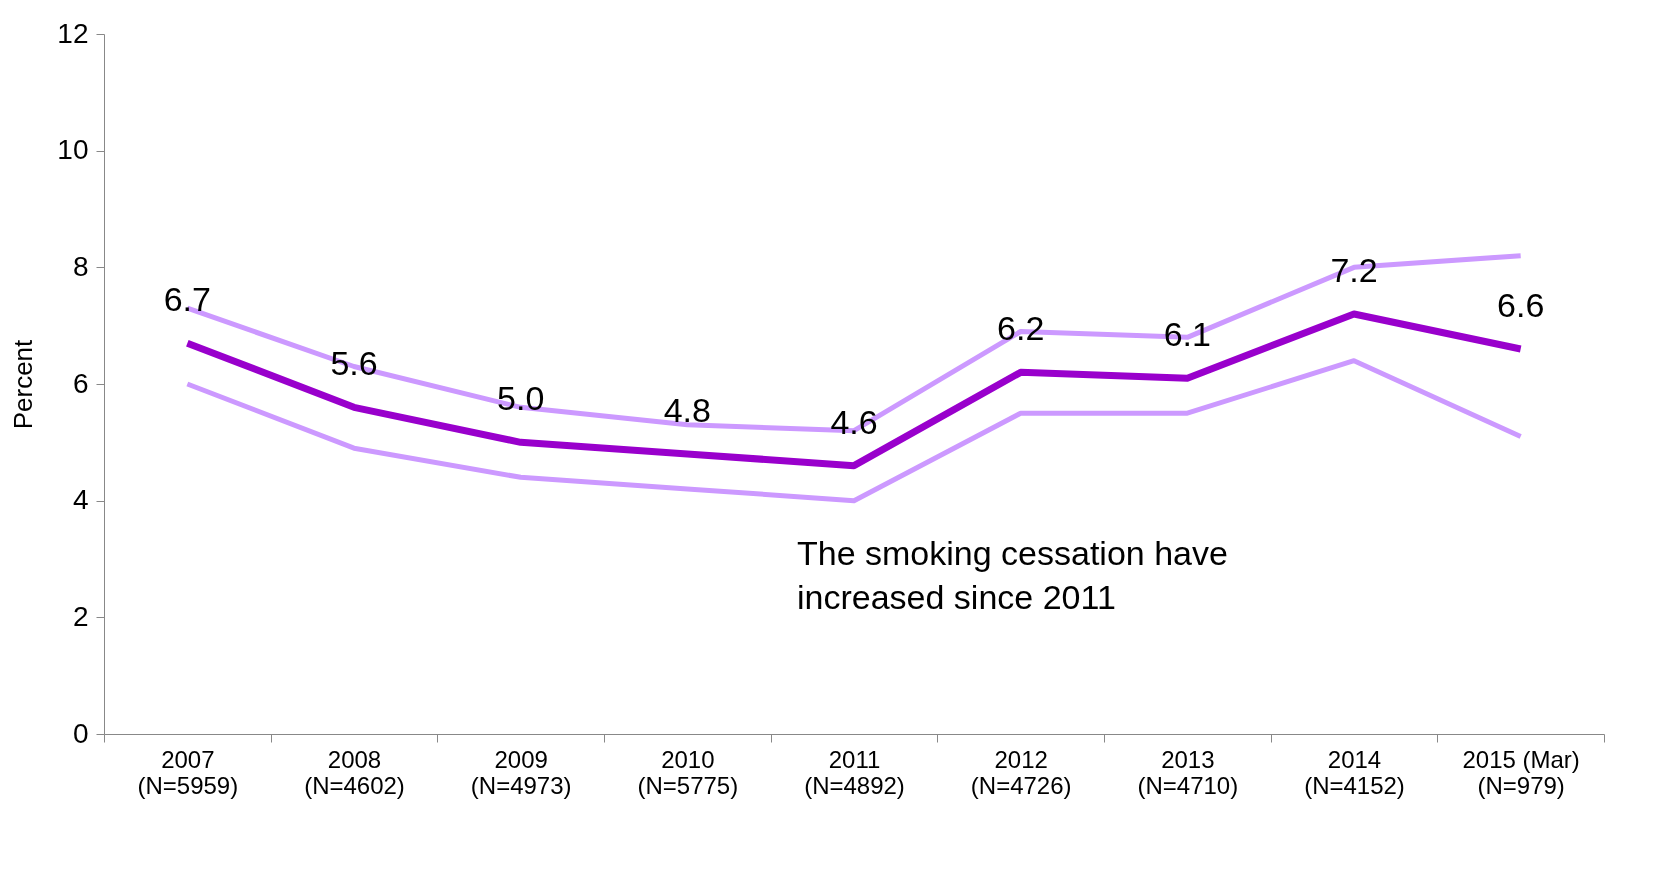 Image resolution: width=1677 pixels, height=871 pixels. What do you see at coordinates (854, 772) in the screenshot?
I see `x-tick-label: 2011 (N=4892)` at bounding box center [854, 772].